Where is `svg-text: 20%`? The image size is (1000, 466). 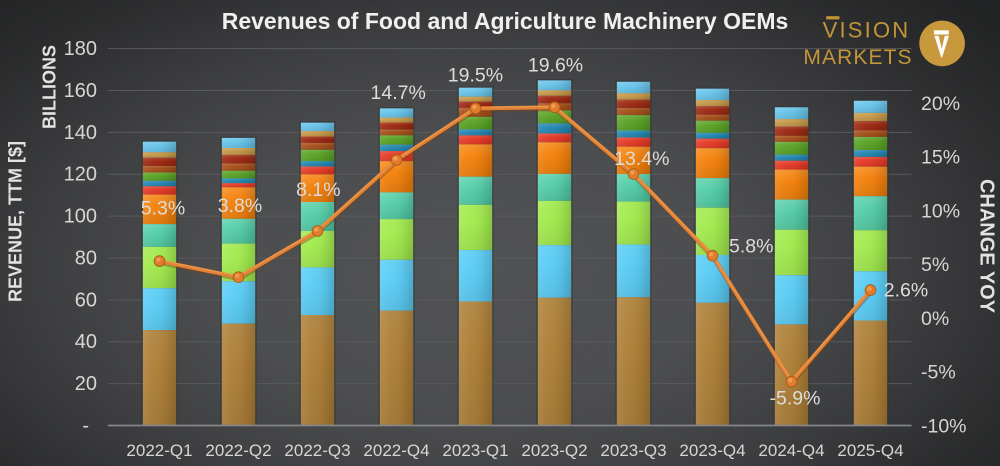 svg-text: 20% is located at coordinates (940, 104).